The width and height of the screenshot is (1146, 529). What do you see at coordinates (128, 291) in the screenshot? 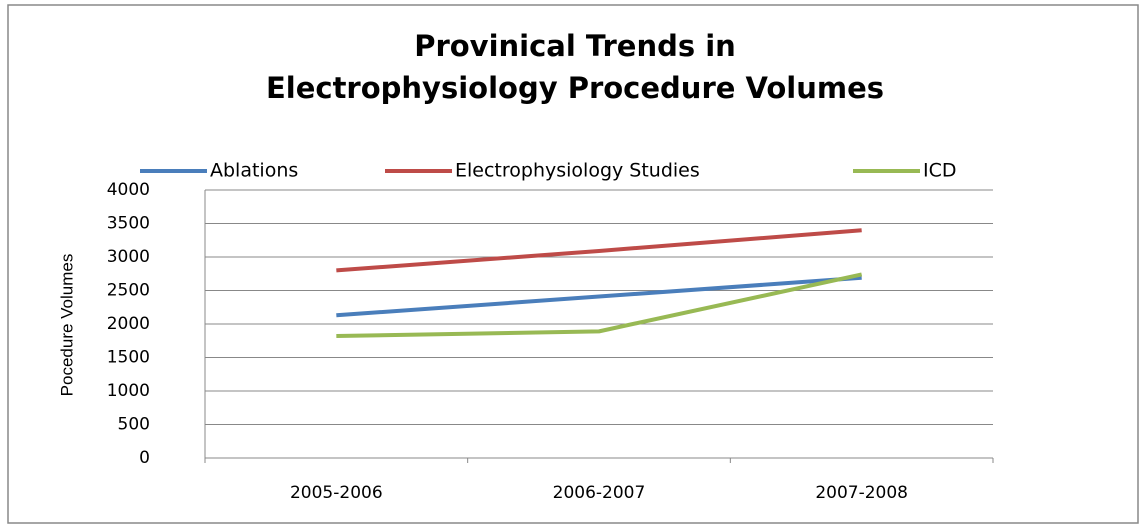
I see `y-tick-label: 2500` at bounding box center [128, 291].